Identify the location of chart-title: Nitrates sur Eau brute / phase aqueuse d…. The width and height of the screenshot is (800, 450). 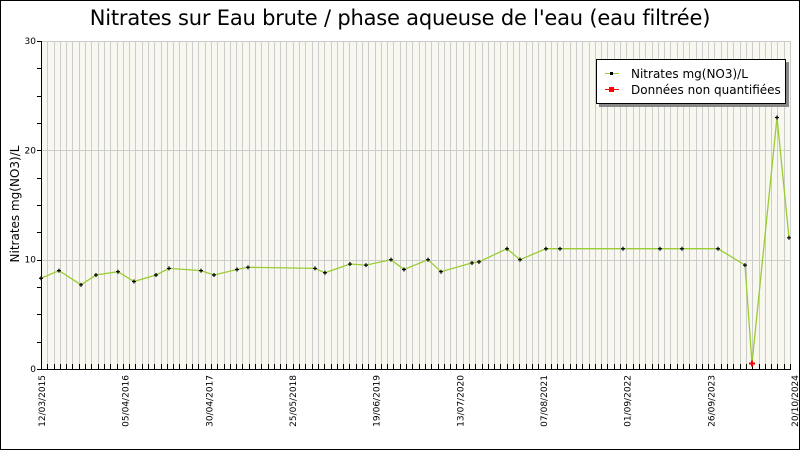
(400, 18).